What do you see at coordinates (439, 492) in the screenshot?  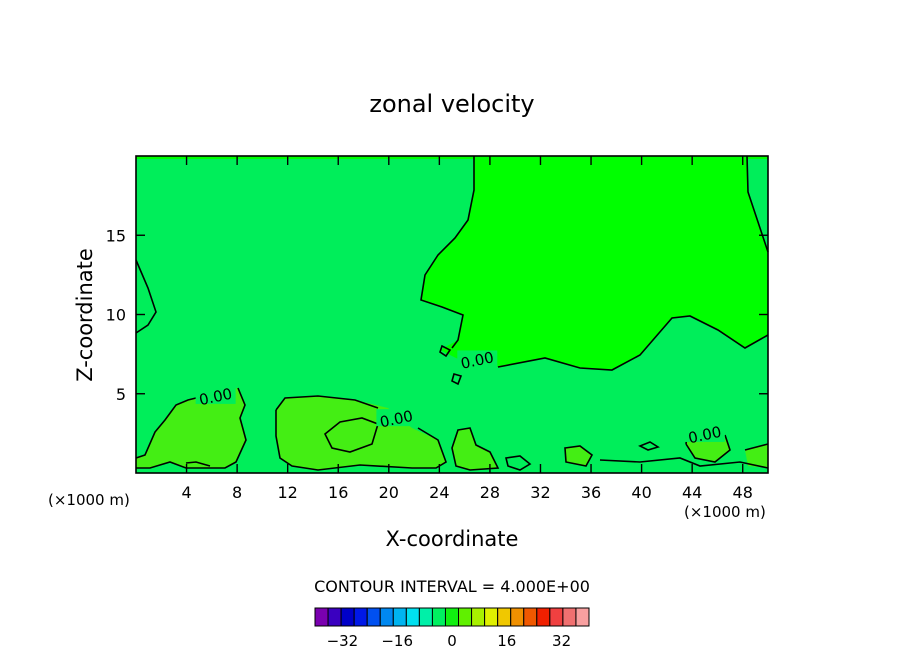 I see `x-tick-label: 24` at bounding box center [439, 492].